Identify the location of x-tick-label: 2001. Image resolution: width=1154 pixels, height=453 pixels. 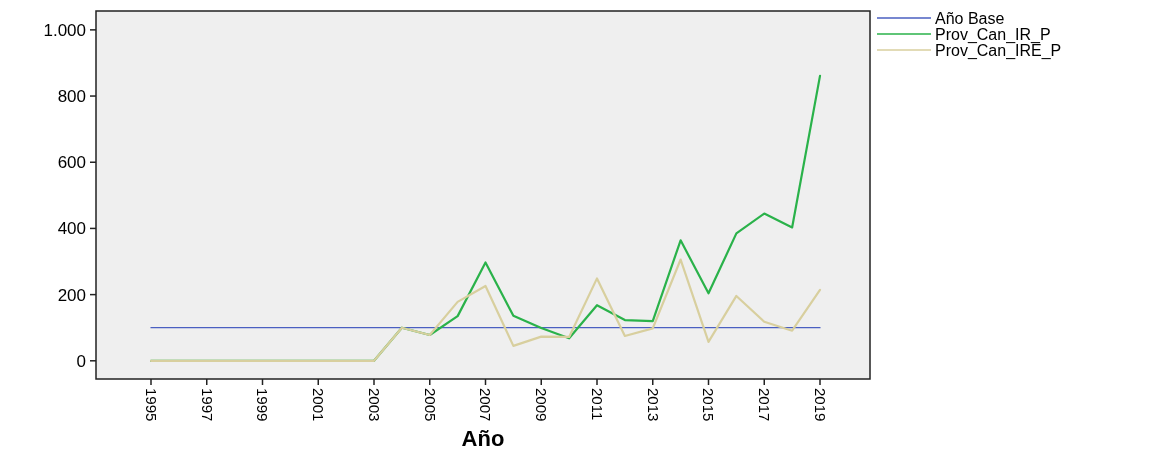
(318, 405).